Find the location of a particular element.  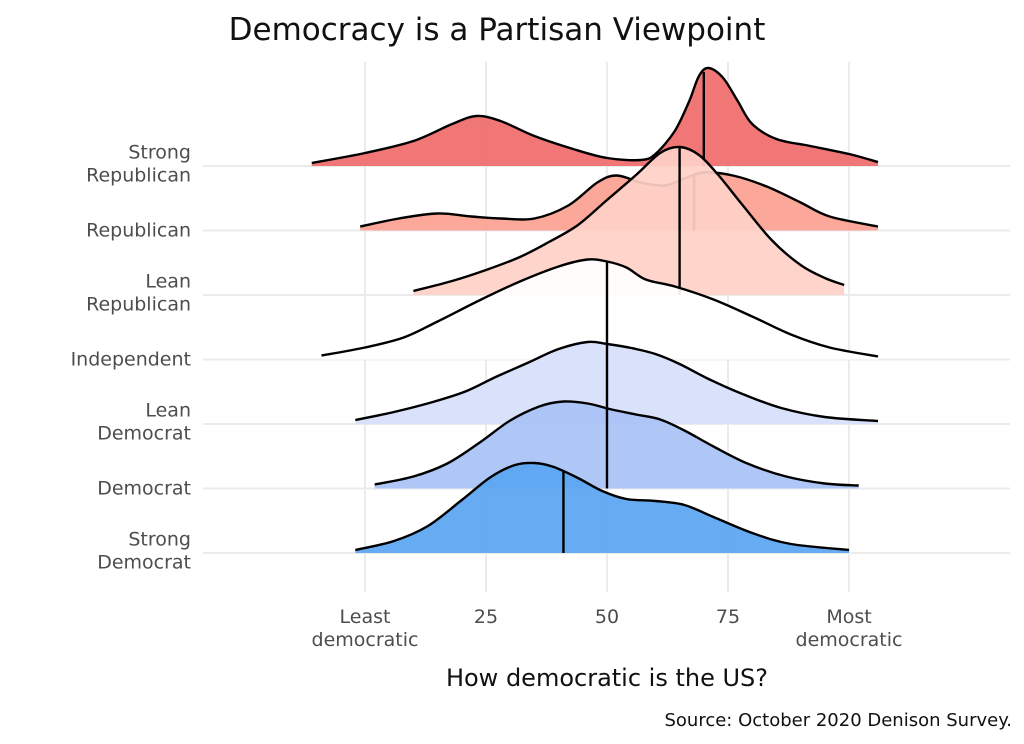

y-axis-label: Strong Democrat is located at coordinates (144, 551).